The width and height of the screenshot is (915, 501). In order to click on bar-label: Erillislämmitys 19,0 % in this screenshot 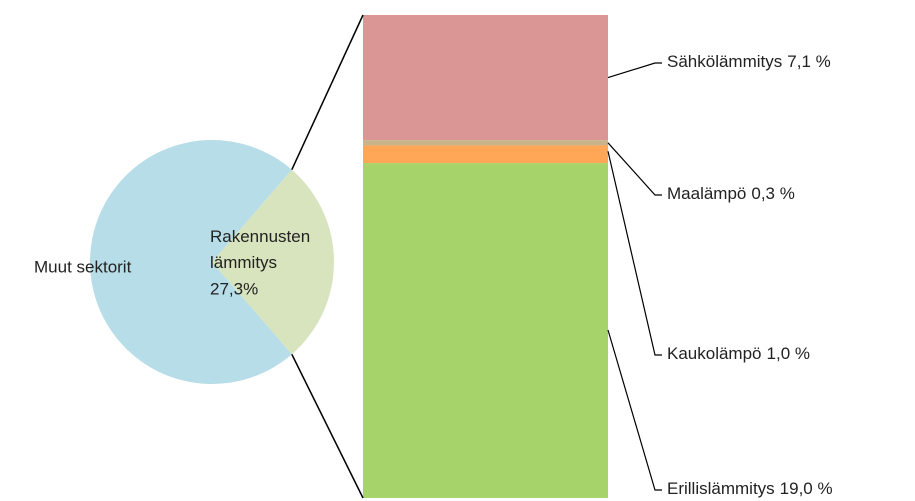, I will do `click(750, 488)`.